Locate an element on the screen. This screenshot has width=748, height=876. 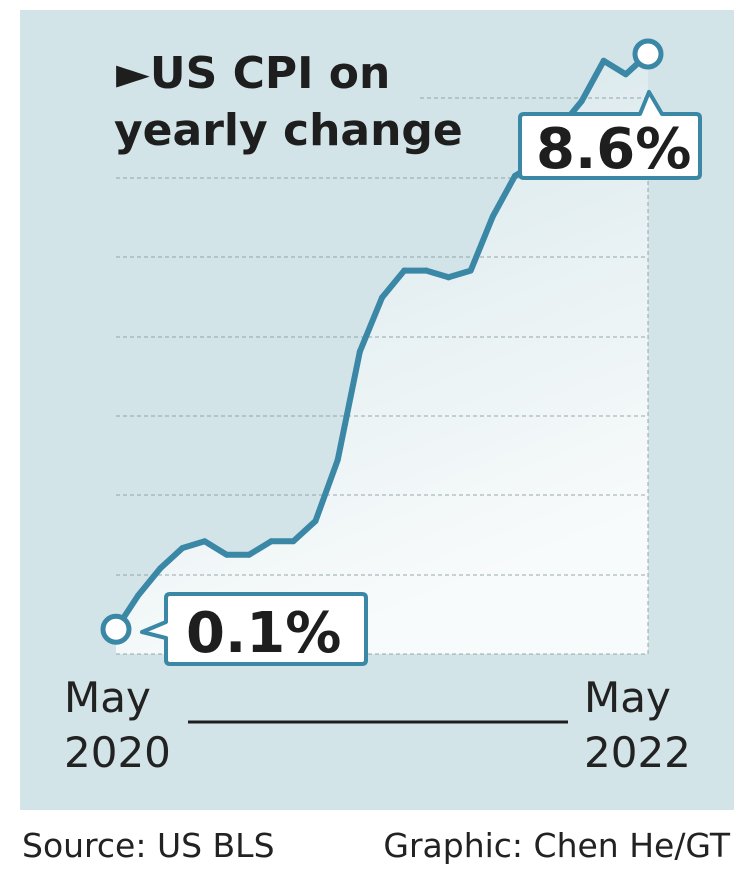
end-callout-box is located at coordinates (610, 135).